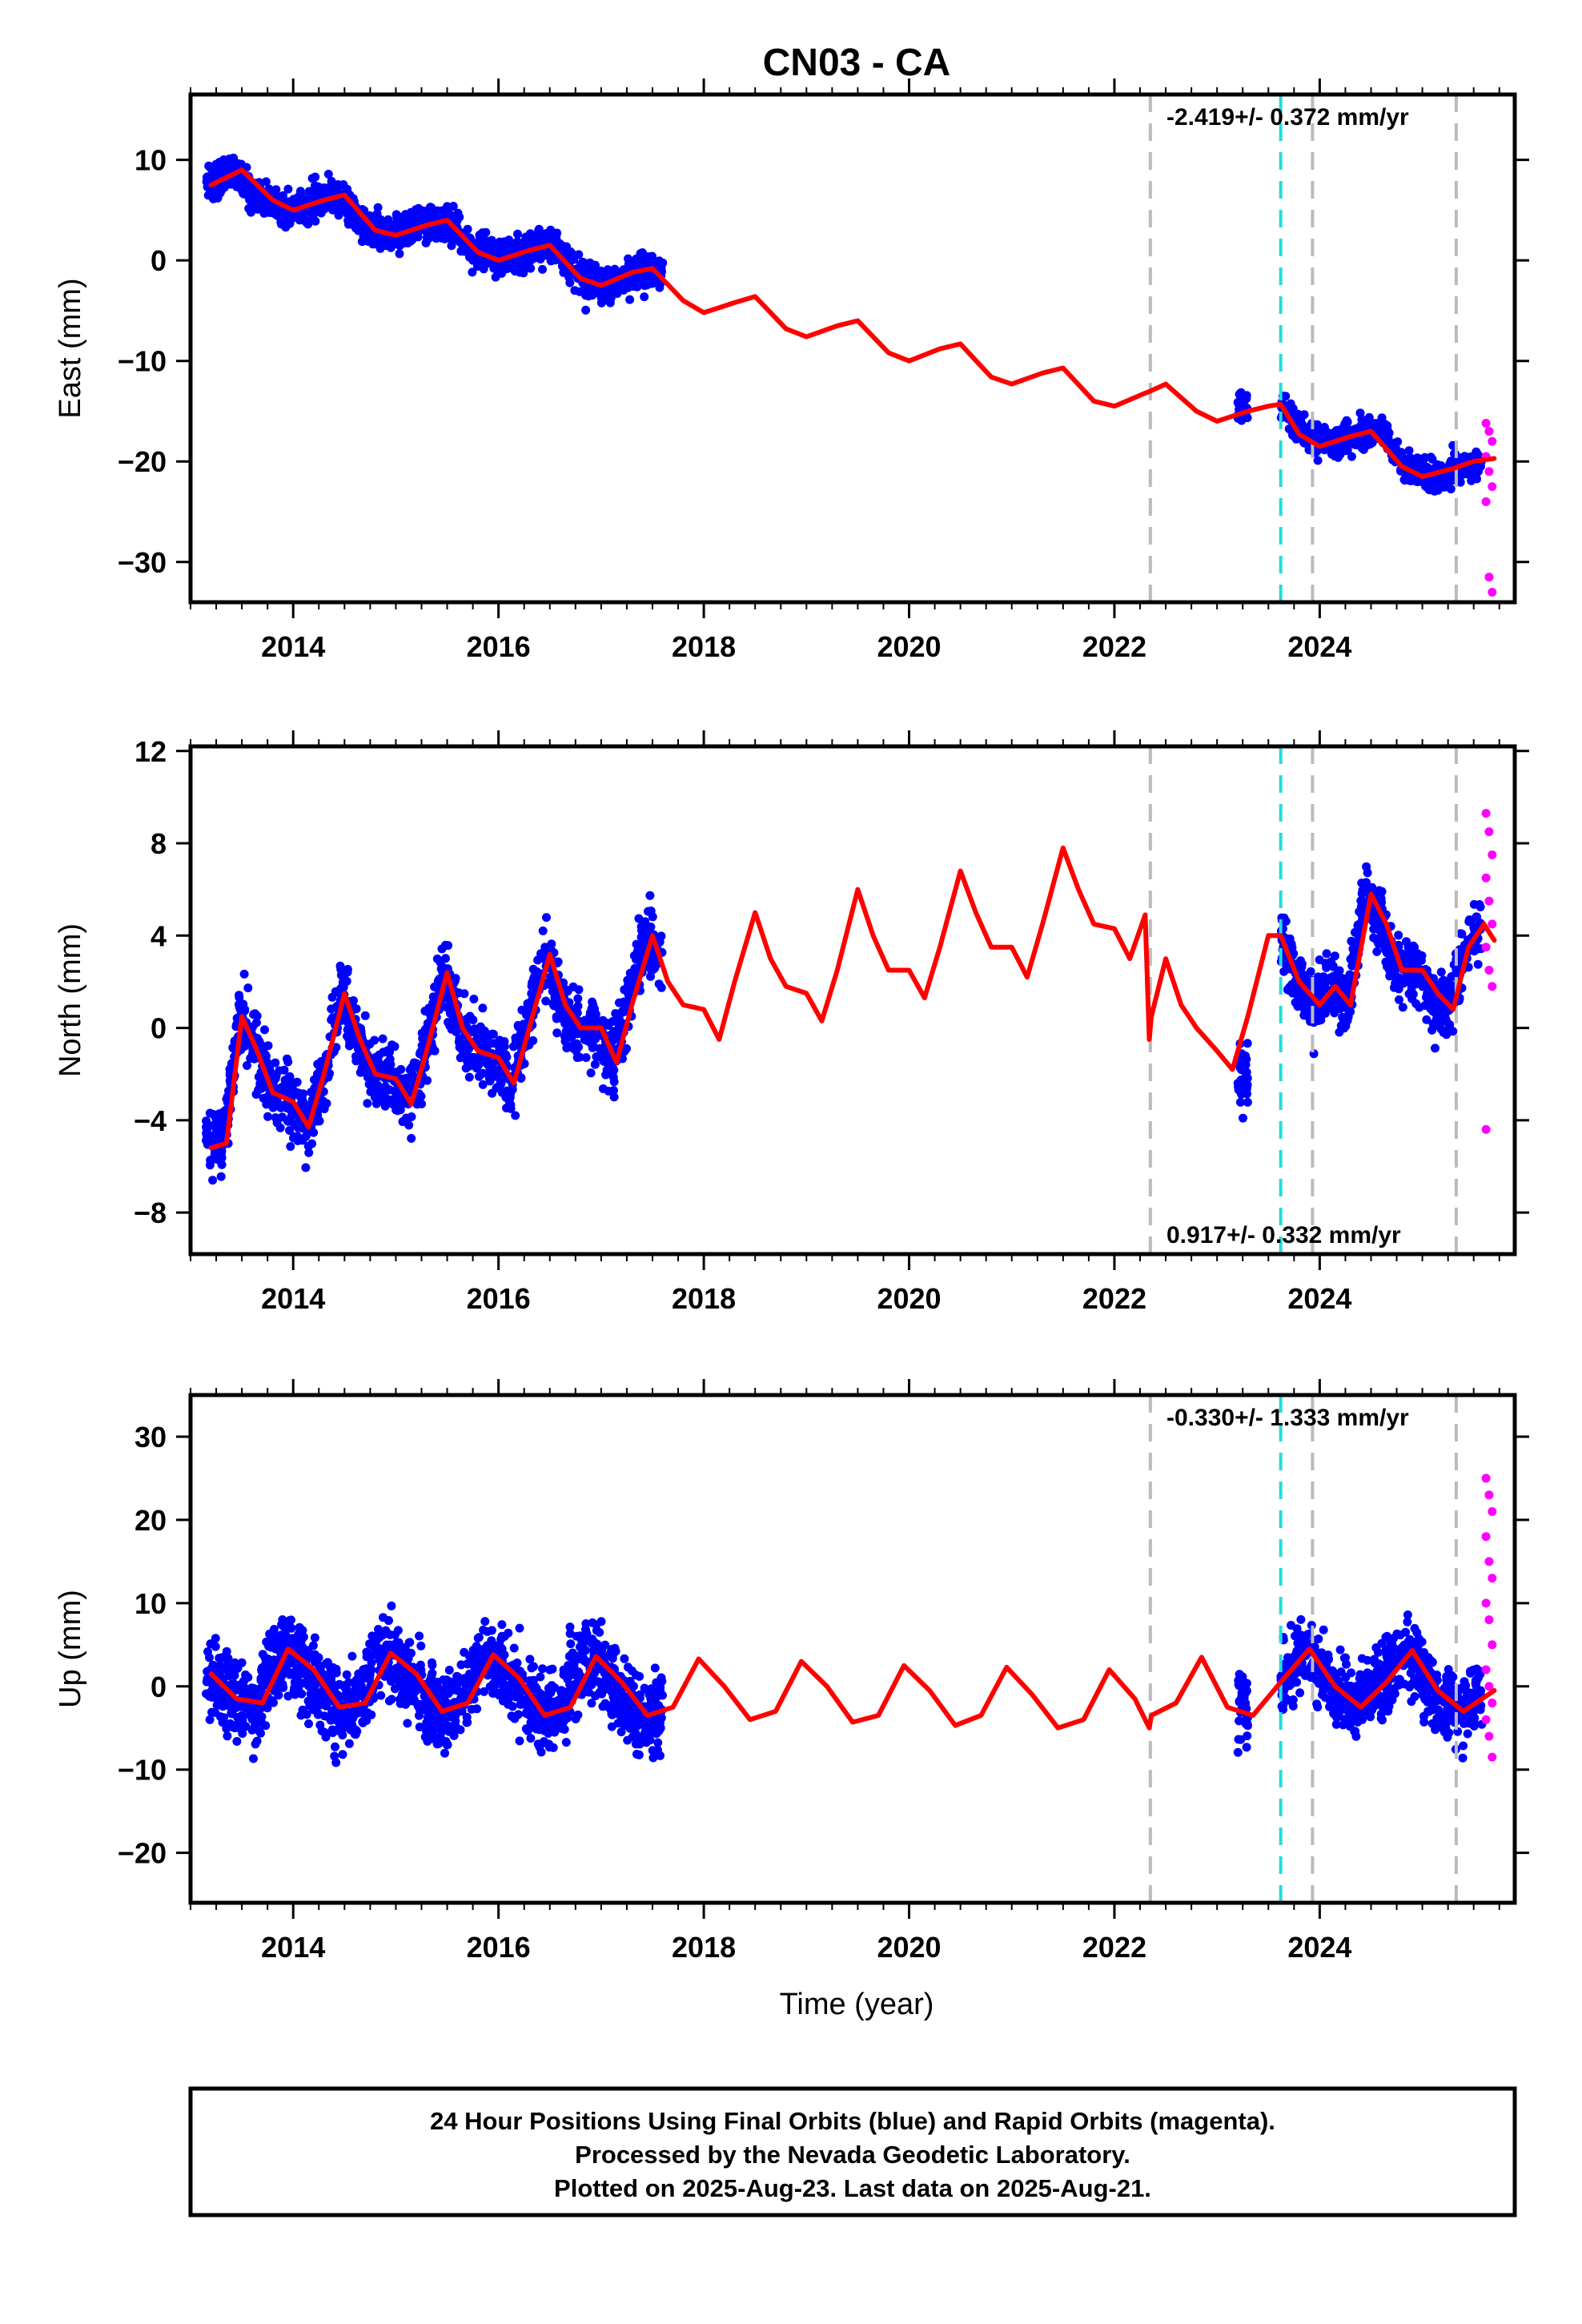 Image resolution: width=1582 pixels, height=2324 pixels. What do you see at coordinates (1114, 1298) in the screenshot?
I see `x-tick-label: 2022` at bounding box center [1114, 1298].